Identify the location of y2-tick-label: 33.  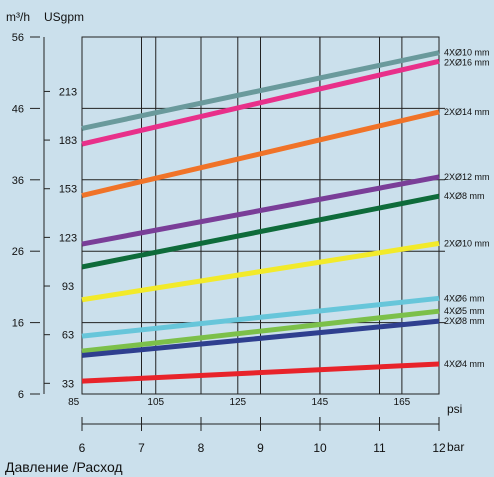
(68, 384).